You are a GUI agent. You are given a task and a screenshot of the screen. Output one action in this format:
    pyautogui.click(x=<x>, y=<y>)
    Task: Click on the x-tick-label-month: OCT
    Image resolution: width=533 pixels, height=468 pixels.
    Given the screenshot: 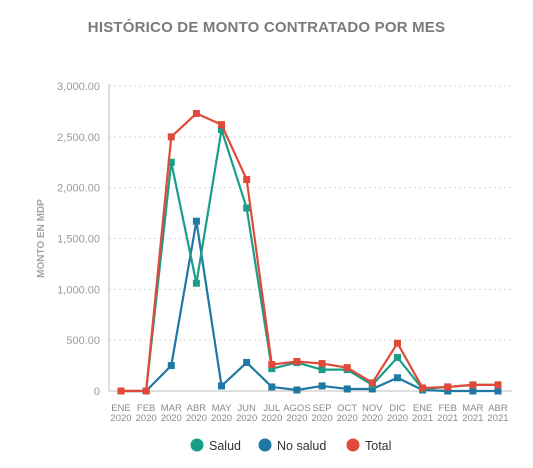 What is the action you would take?
    pyautogui.click(x=347, y=408)
    